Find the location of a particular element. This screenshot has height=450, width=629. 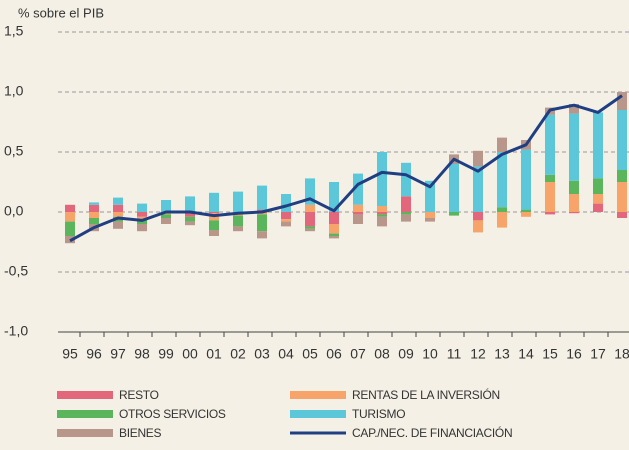

y-tick-label: 0,0 is located at coordinates (14, 211).